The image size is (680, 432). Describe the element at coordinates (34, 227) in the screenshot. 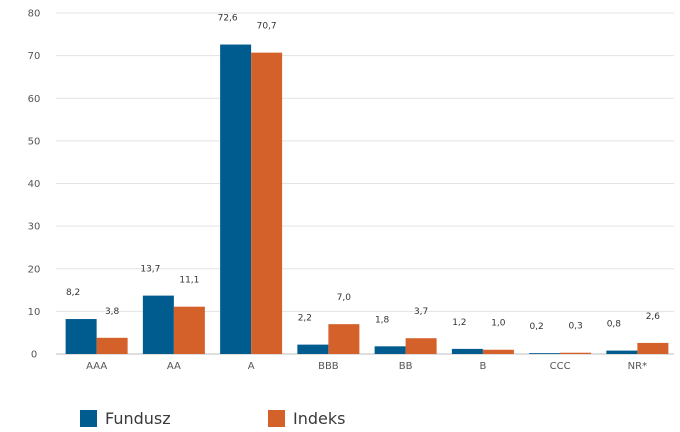

I see `y-tick-label: 30` at that location.